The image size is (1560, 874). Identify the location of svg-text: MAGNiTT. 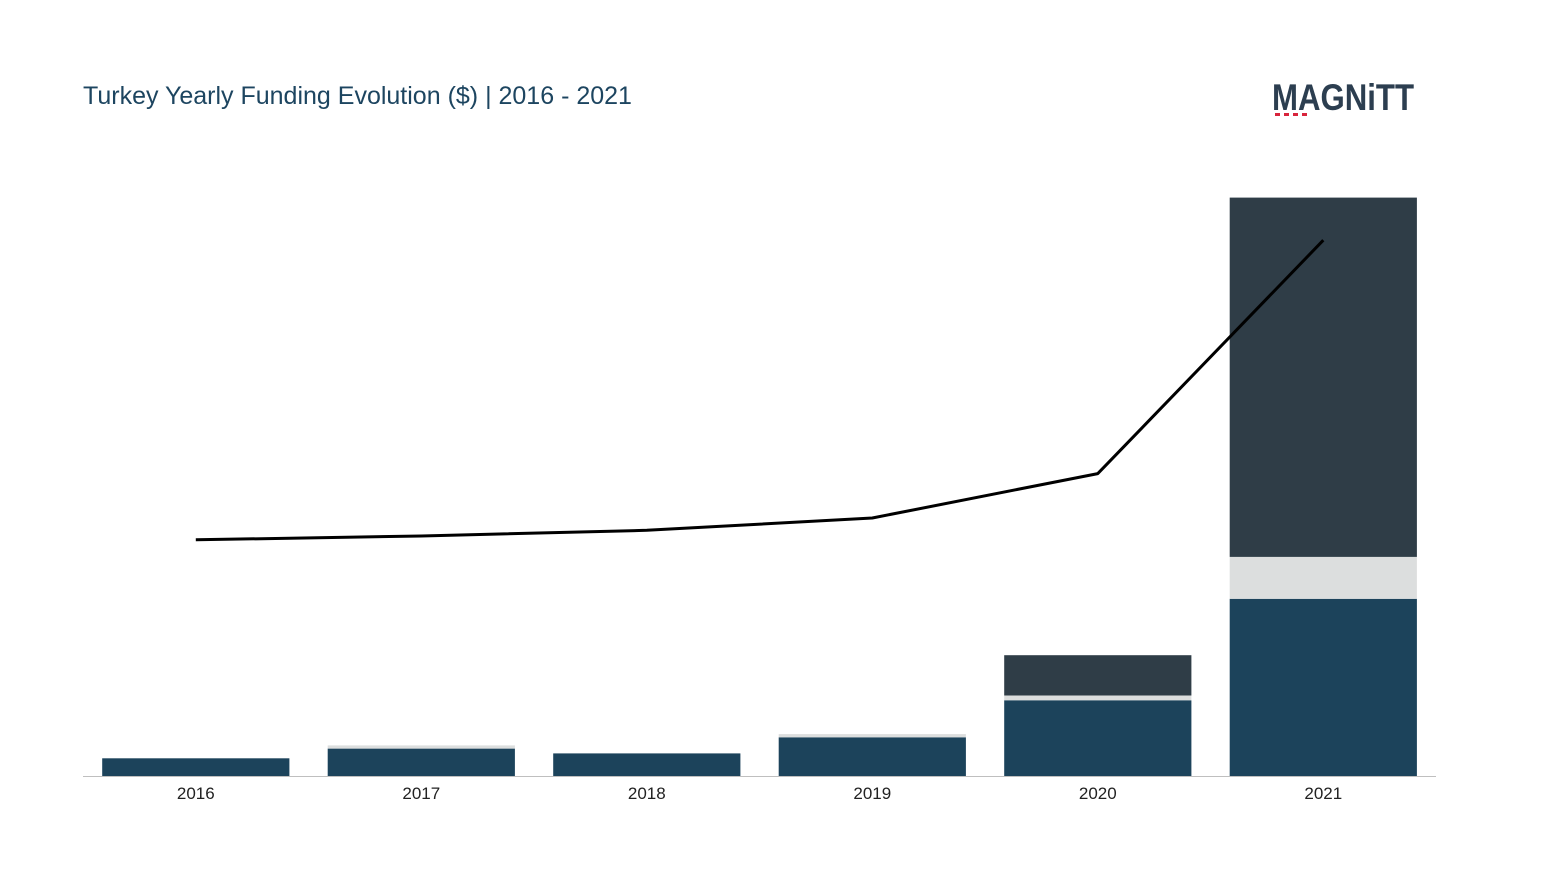
(1343, 97).